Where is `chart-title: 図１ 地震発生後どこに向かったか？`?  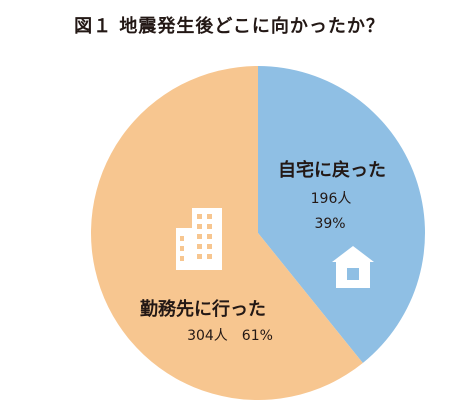
chart-title: 図１ 地震発生後どこに向かったか？ is located at coordinates (229, 26).